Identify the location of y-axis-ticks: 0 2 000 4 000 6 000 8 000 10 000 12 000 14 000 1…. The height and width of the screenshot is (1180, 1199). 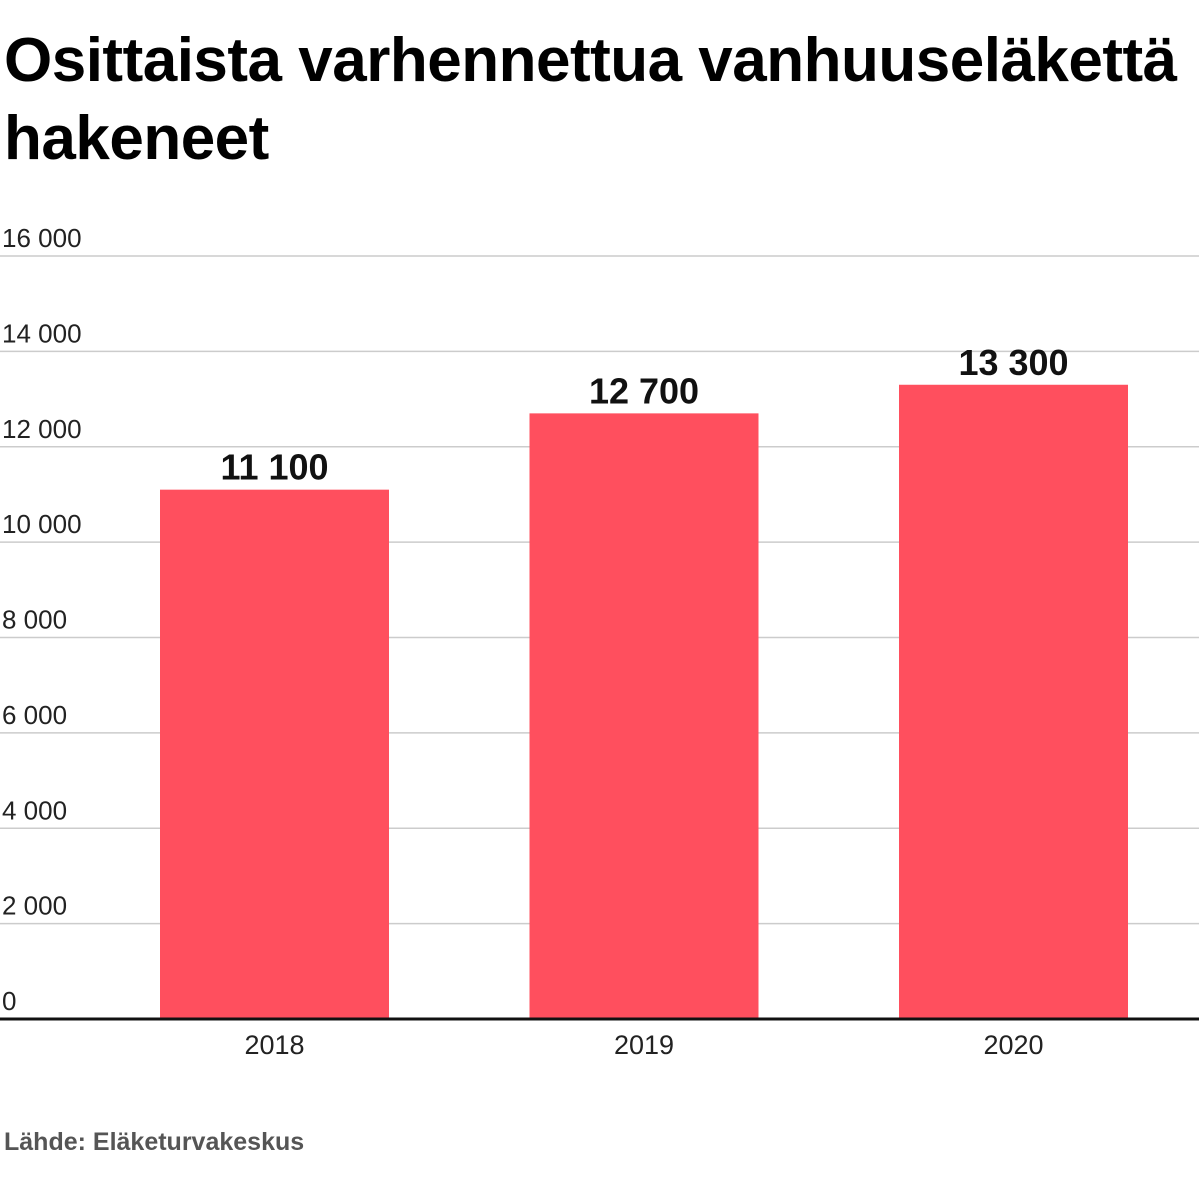
(42, 619).